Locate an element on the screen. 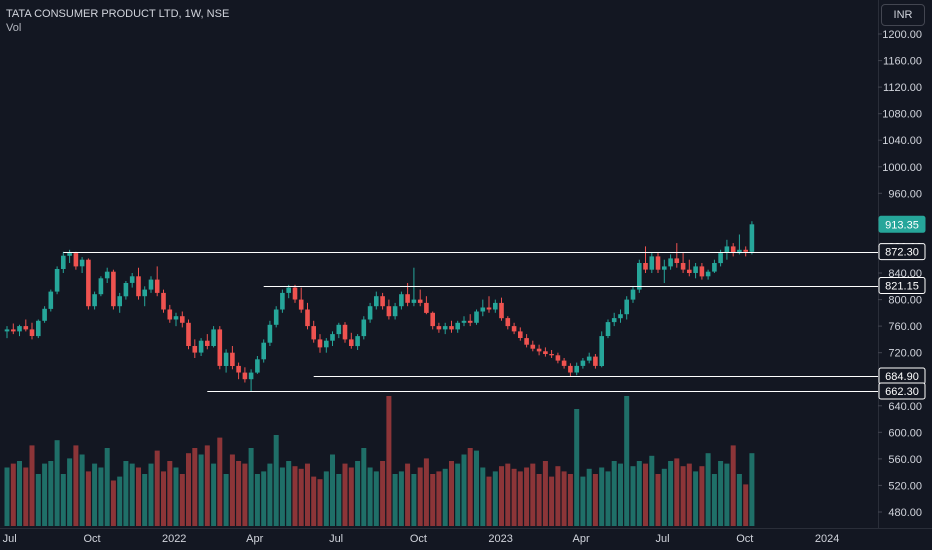 The image size is (932, 550). tag-label: 684.90 is located at coordinates (902, 377).